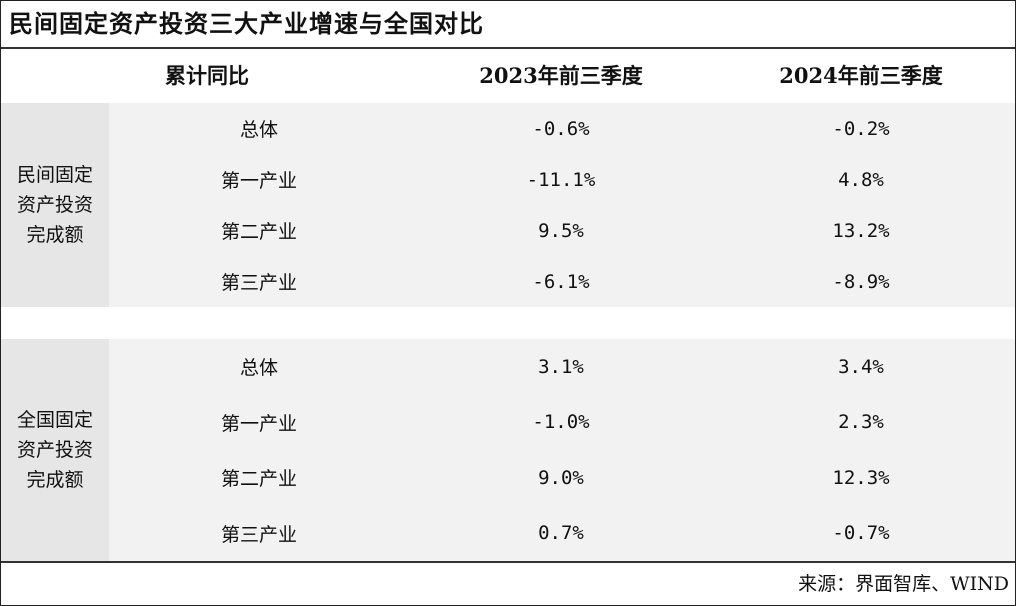 The image size is (1016, 606). I want to click on table-row: 第二产业 9.0% 12.3%, so click(562, 478).